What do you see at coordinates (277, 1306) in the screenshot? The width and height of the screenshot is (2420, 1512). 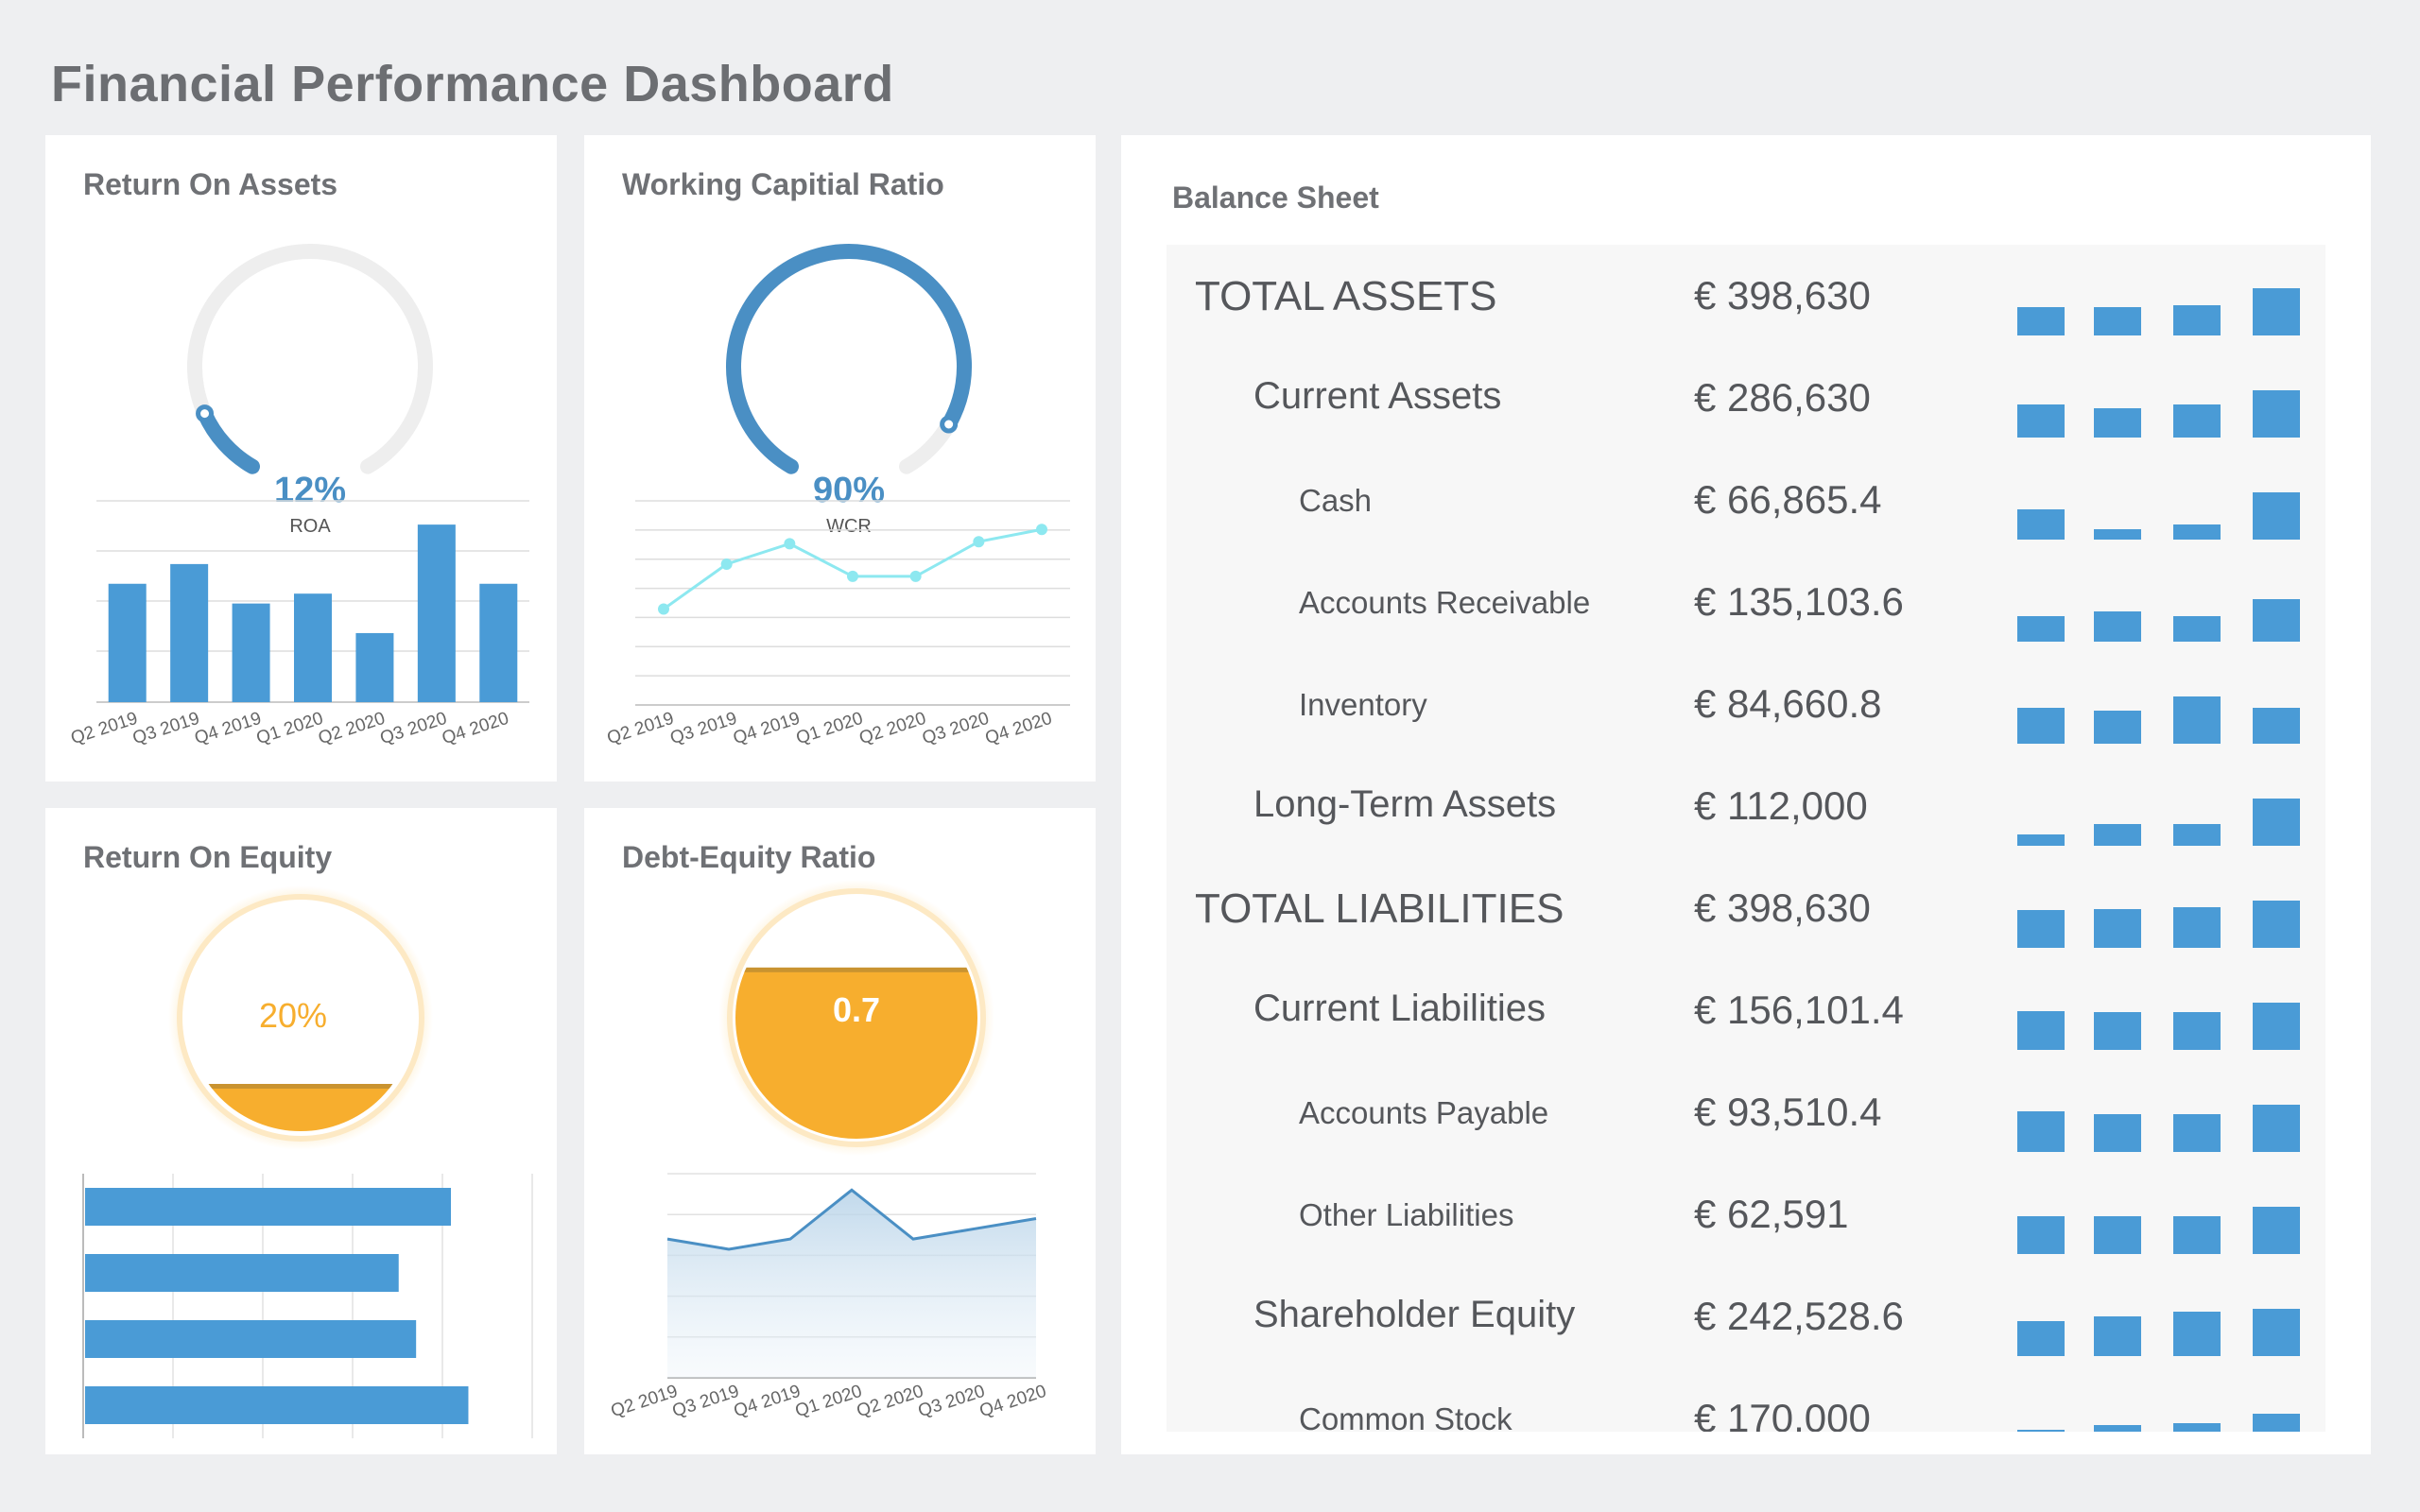 I see `roe-hbars` at bounding box center [277, 1306].